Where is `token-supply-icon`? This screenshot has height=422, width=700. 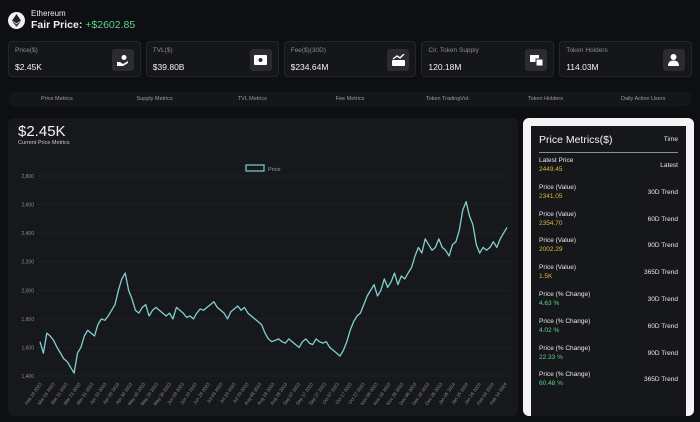 token-supply-icon is located at coordinates (536, 60).